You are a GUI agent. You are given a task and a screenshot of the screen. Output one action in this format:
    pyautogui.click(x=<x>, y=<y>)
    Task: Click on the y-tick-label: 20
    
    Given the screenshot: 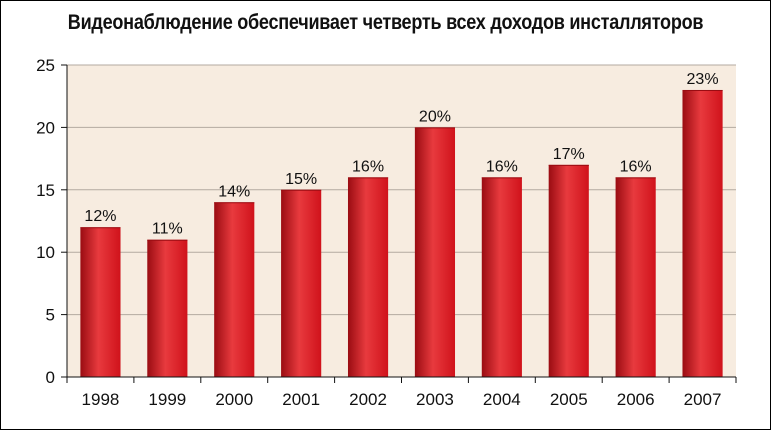 What is the action you would take?
    pyautogui.click(x=45, y=127)
    